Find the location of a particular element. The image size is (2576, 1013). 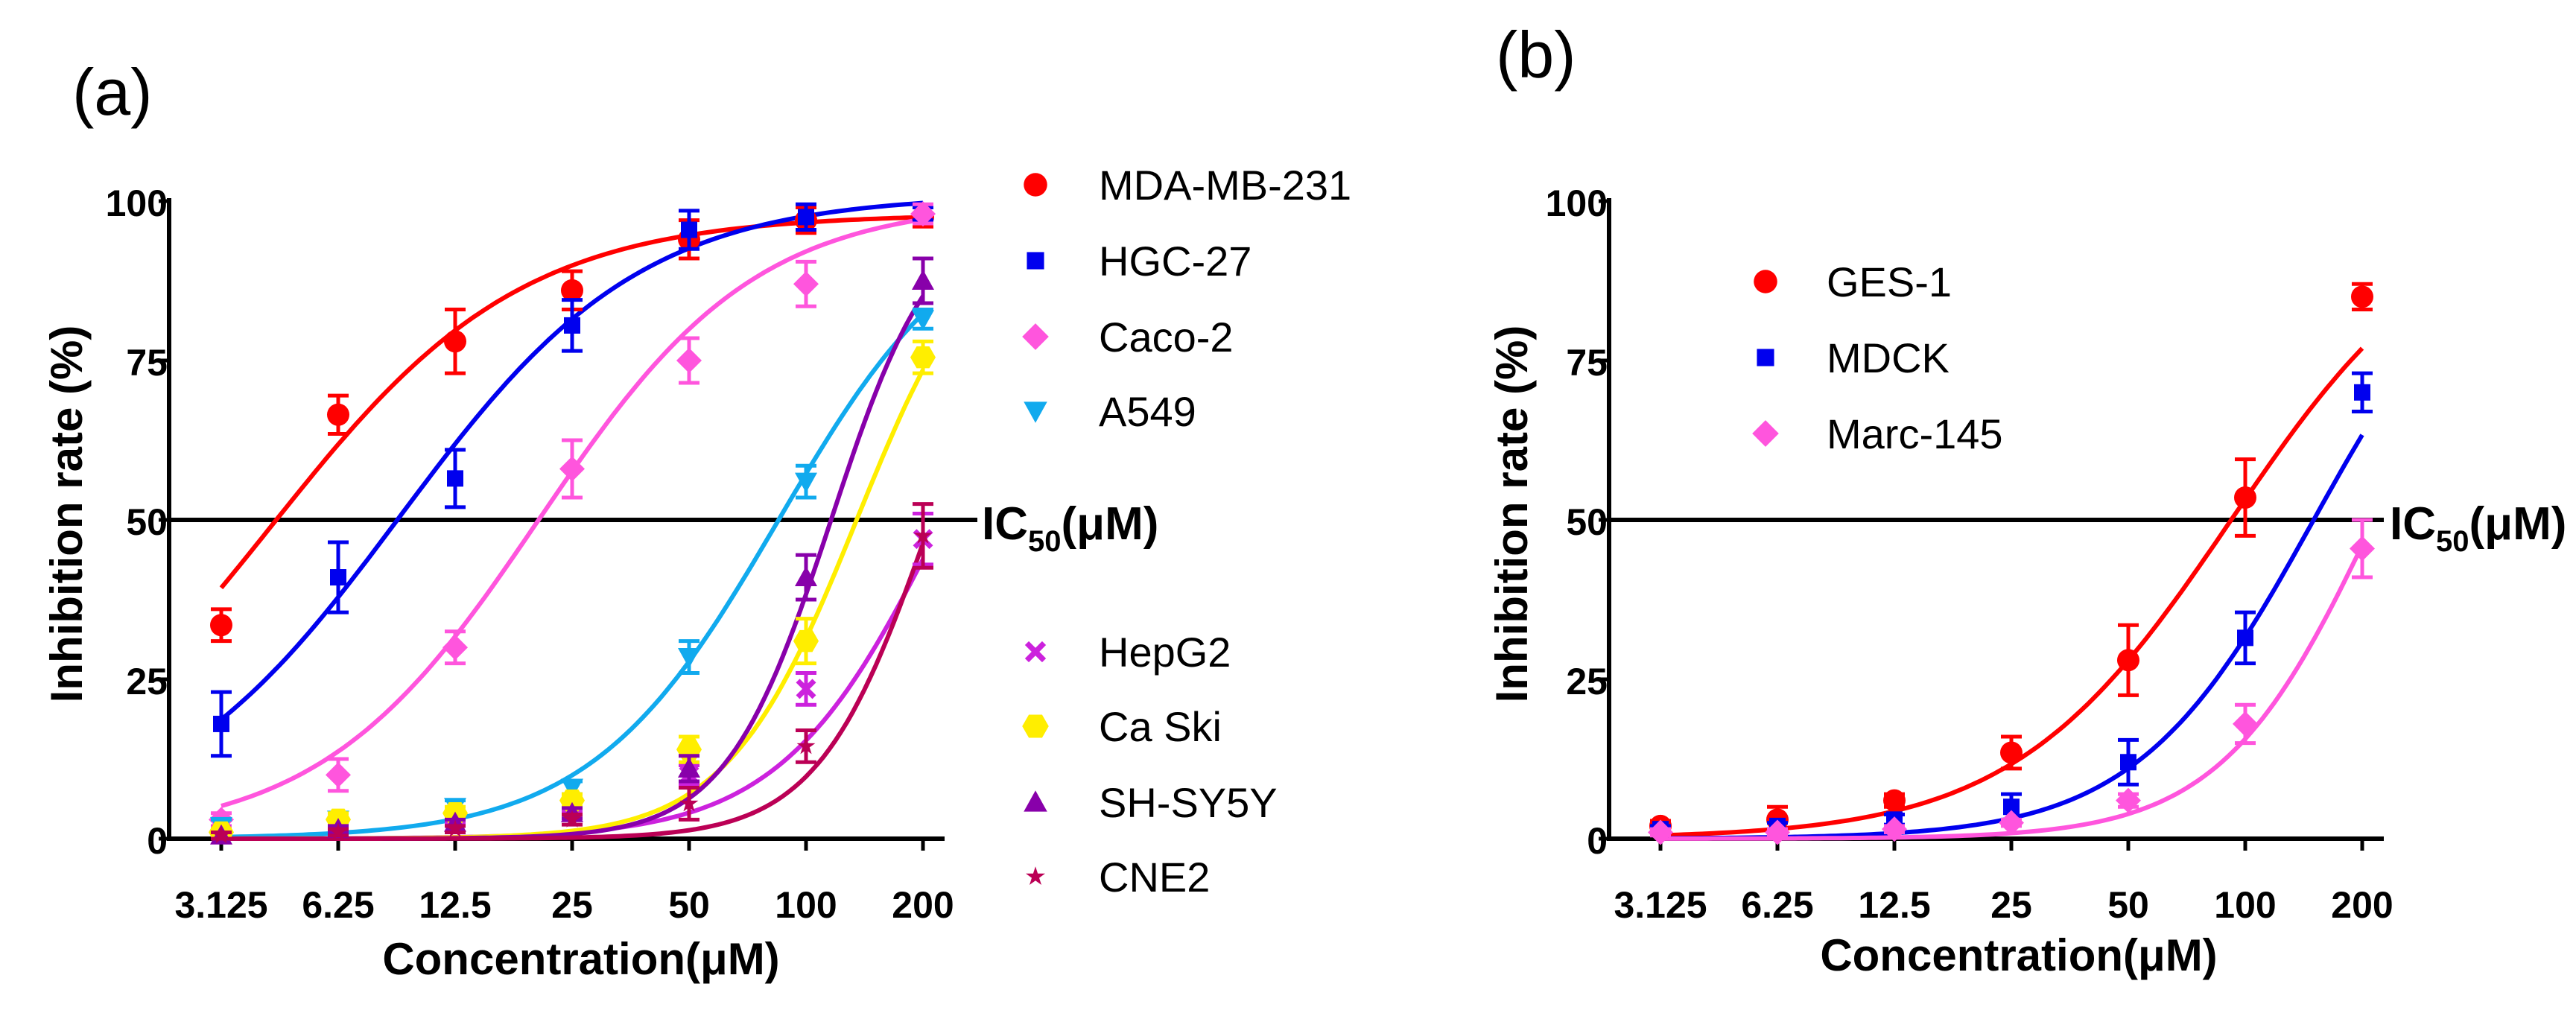

legend-label-caco-2: Caco-2 is located at coordinates (1167, 337).